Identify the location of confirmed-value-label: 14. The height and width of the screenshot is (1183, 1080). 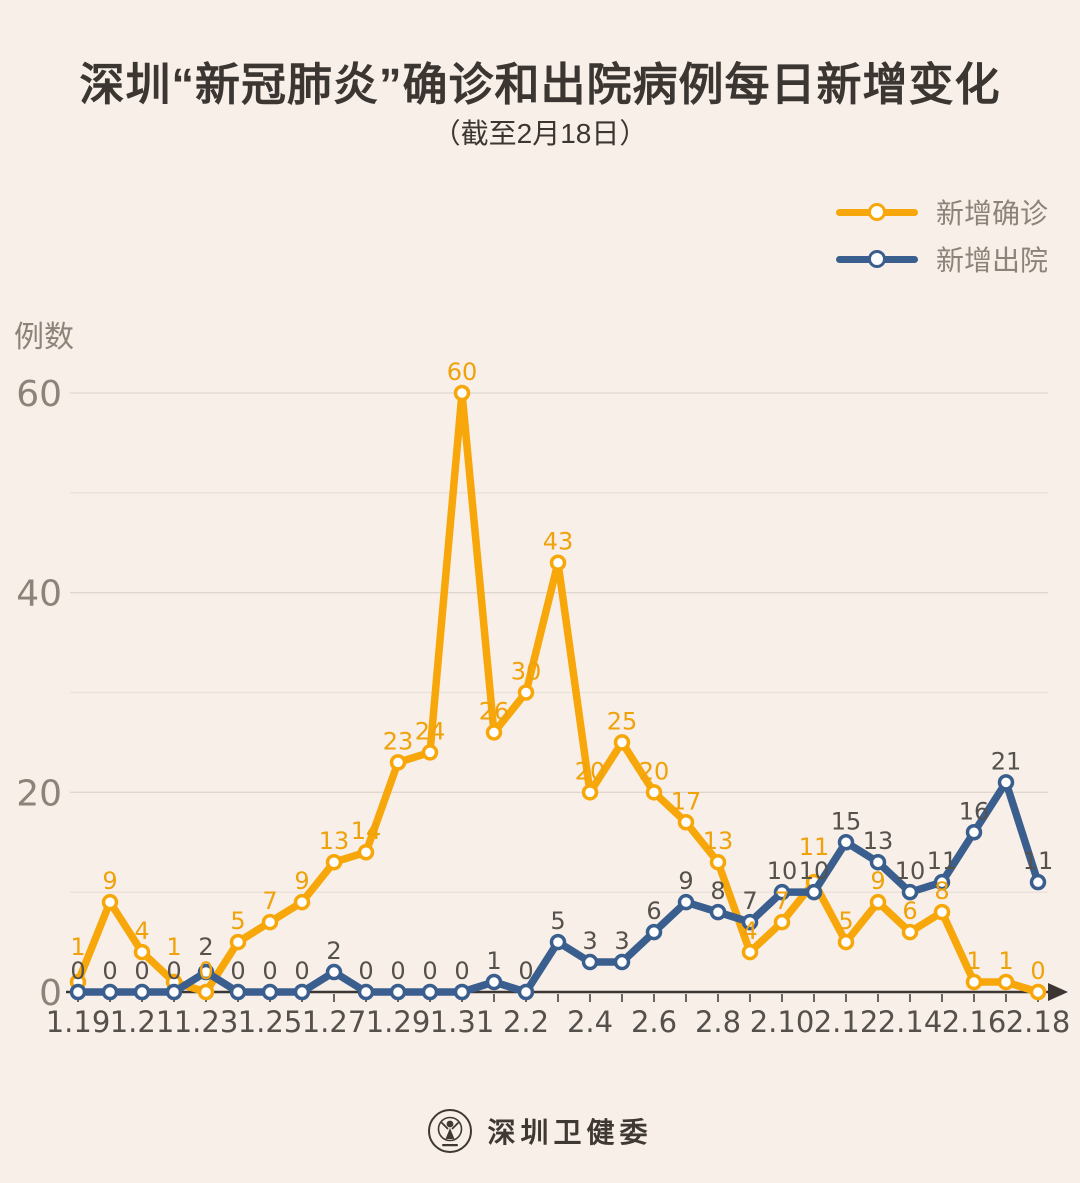
(366, 831).